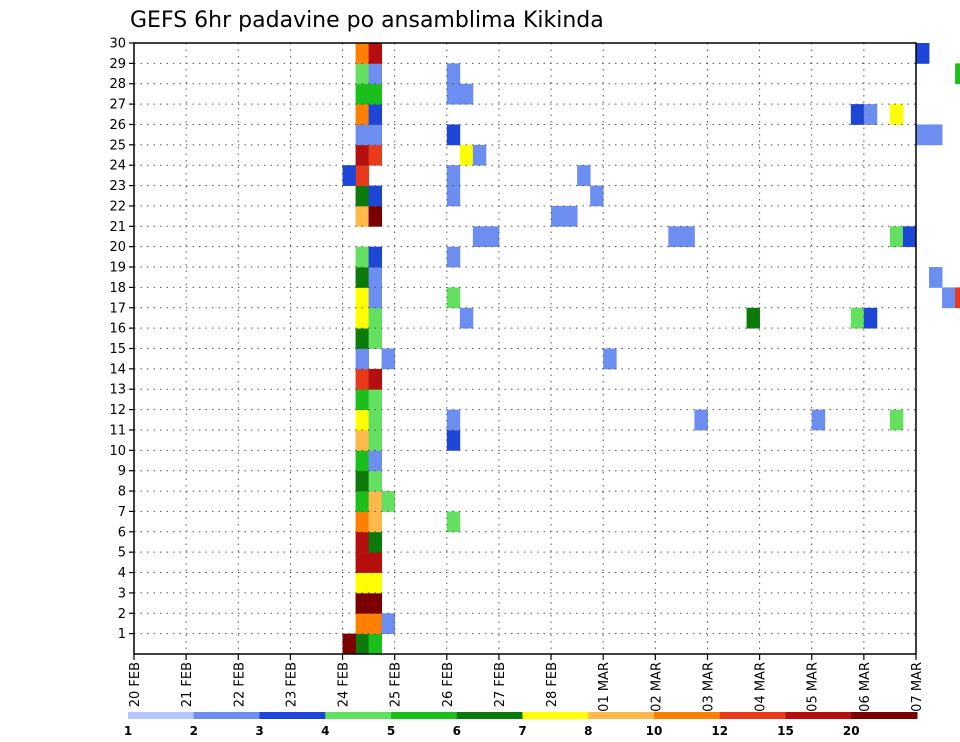  What do you see at coordinates (457, 731) in the screenshot?
I see `colorbar-label: 6` at bounding box center [457, 731].